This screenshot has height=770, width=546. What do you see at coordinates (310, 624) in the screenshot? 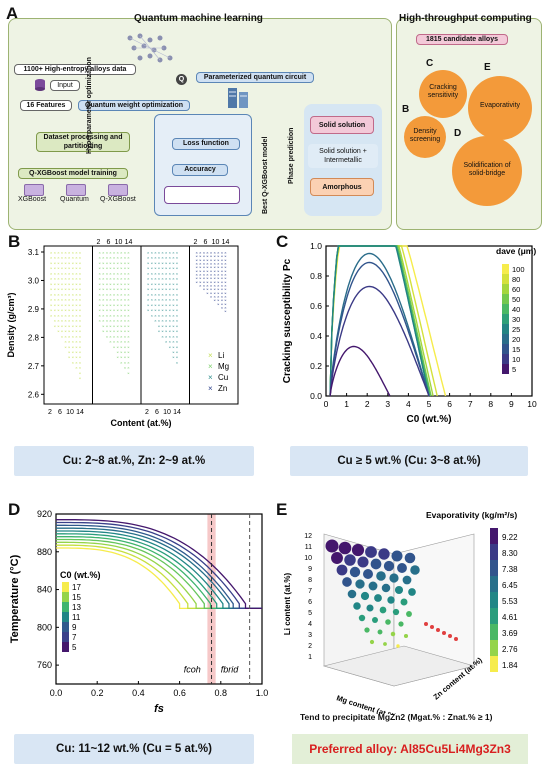
I see `ytick-label-e: 4` at bounding box center [310, 624].